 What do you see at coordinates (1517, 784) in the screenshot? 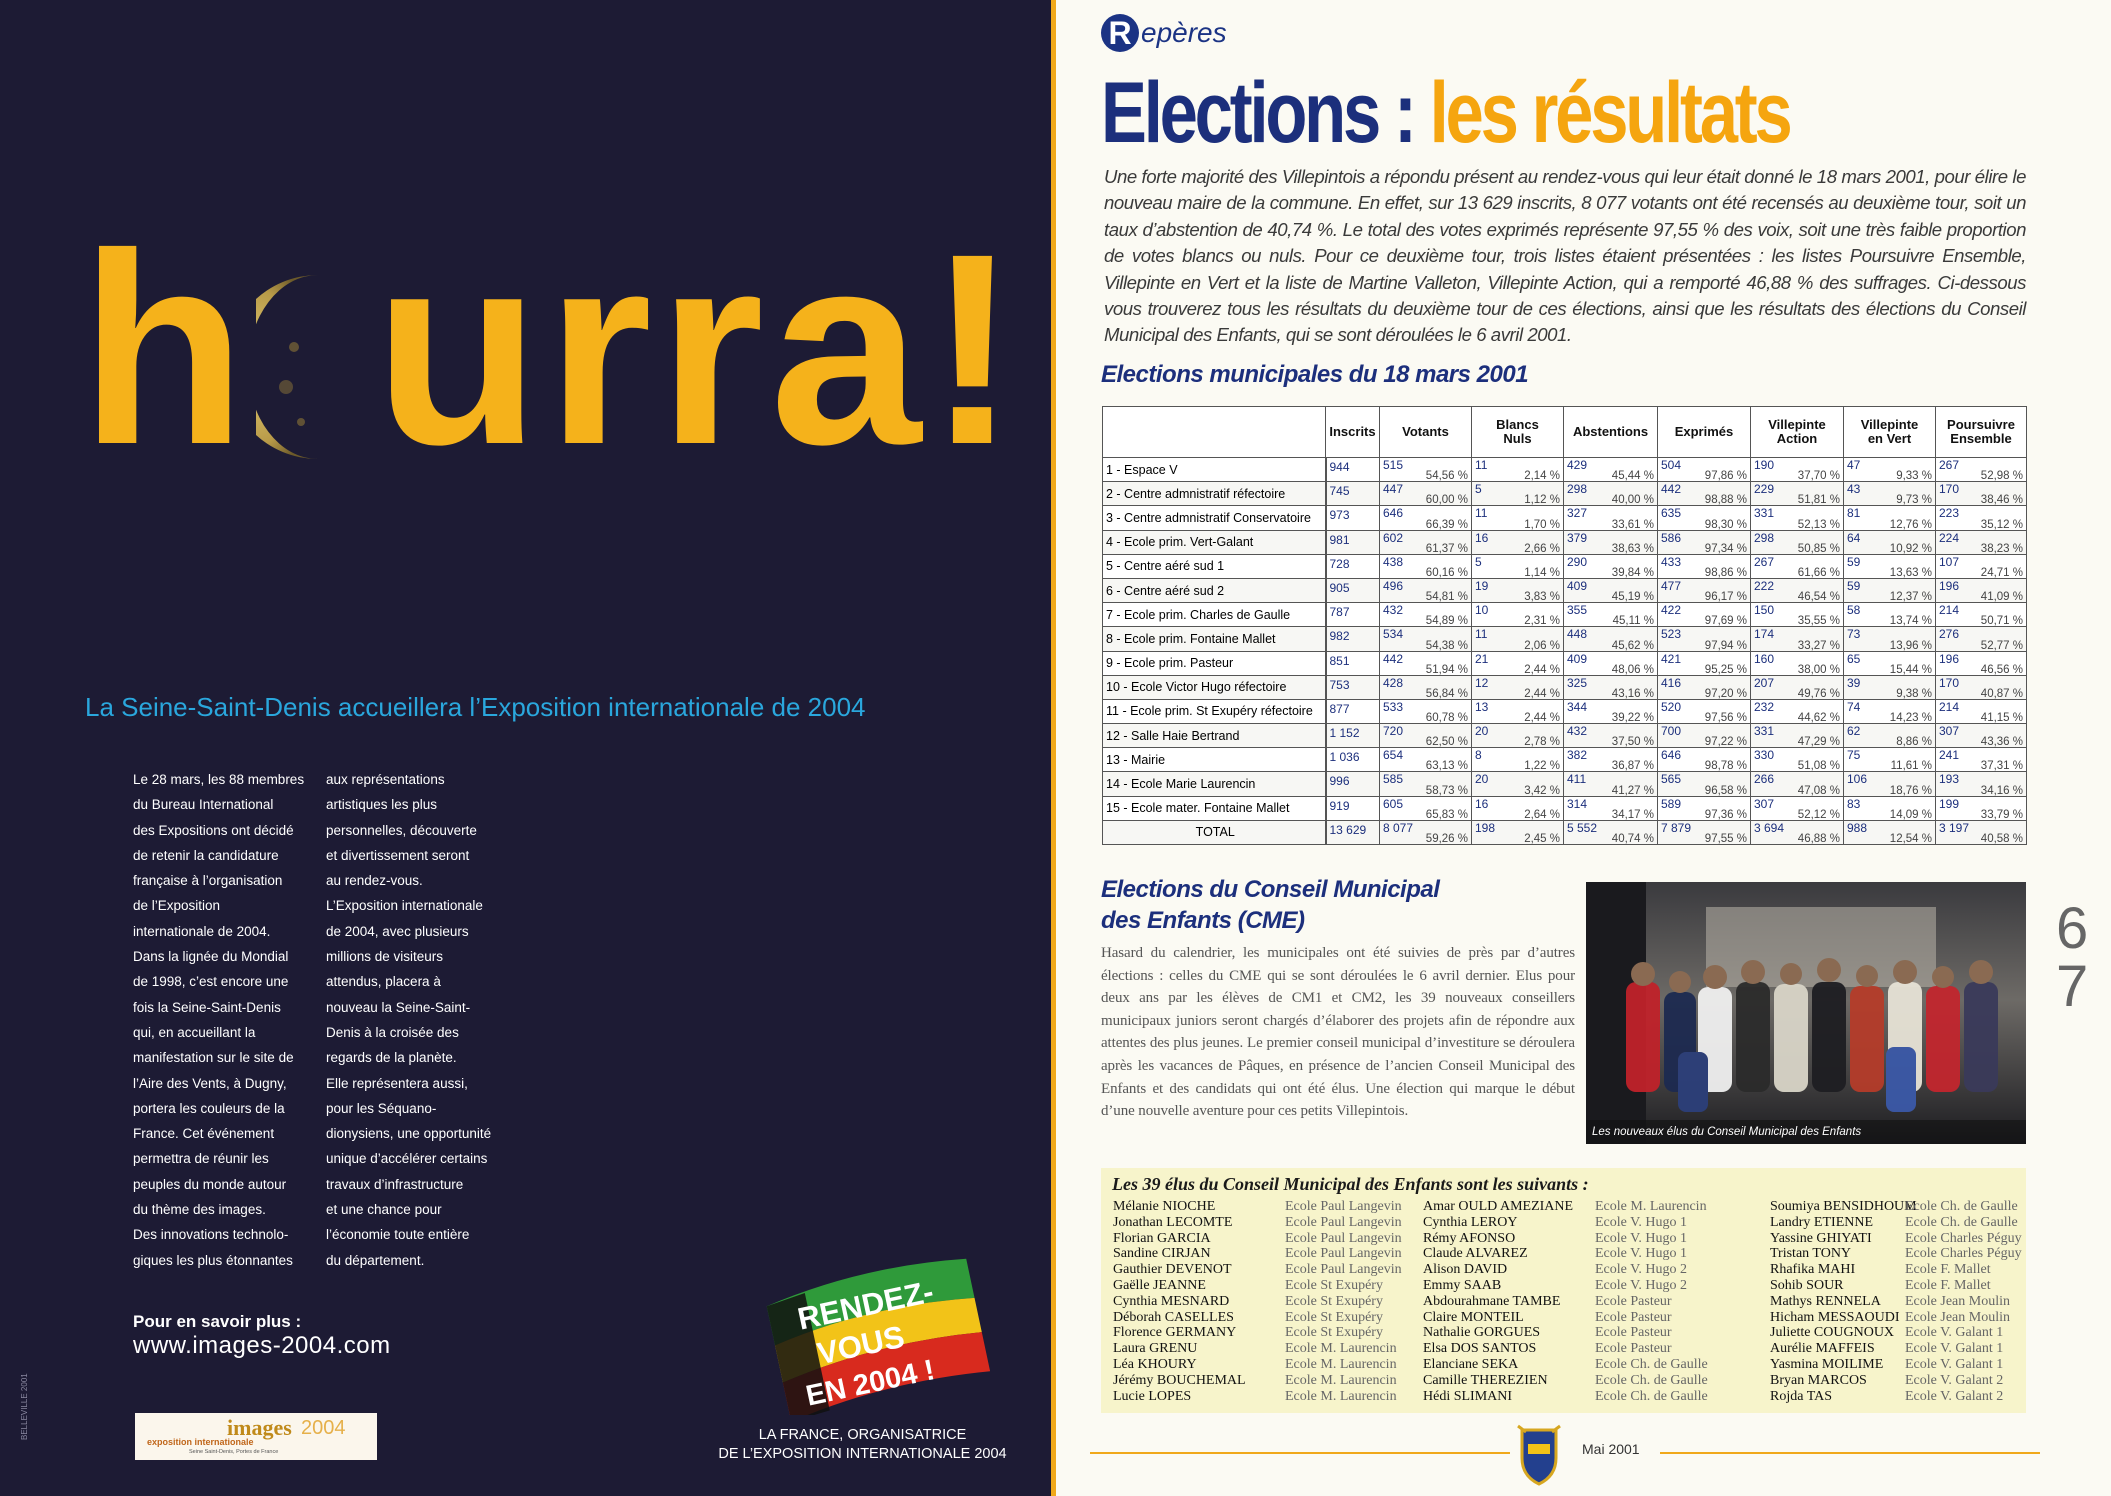
I see `cell: 20 3,42 %` at bounding box center [1517, 784].